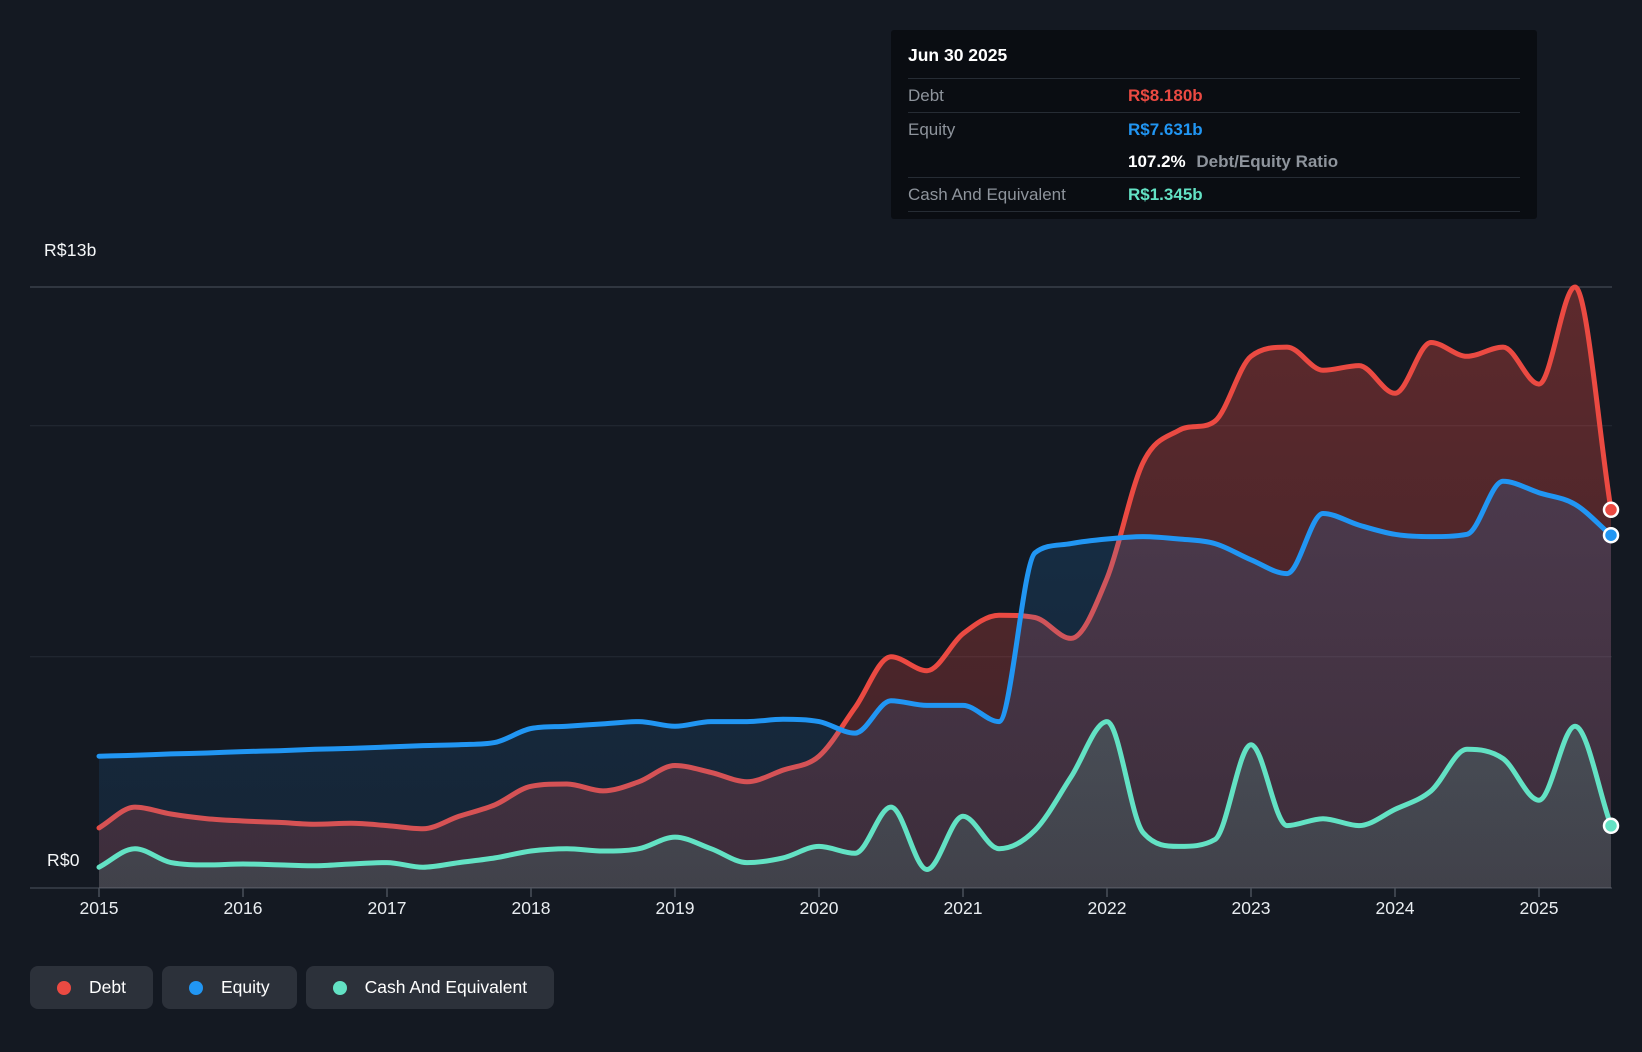 This screenshot has height=1052, width=1642. Describe the element at coordinates (1267, 161) in the screenshot. I see `tooltip-ratio-label: Debt/Equity Ratio` at that location.